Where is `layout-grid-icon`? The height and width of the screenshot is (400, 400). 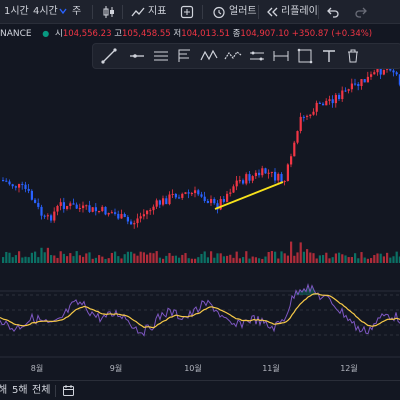
layout-grid-icon is located at coordinates (187, 14).